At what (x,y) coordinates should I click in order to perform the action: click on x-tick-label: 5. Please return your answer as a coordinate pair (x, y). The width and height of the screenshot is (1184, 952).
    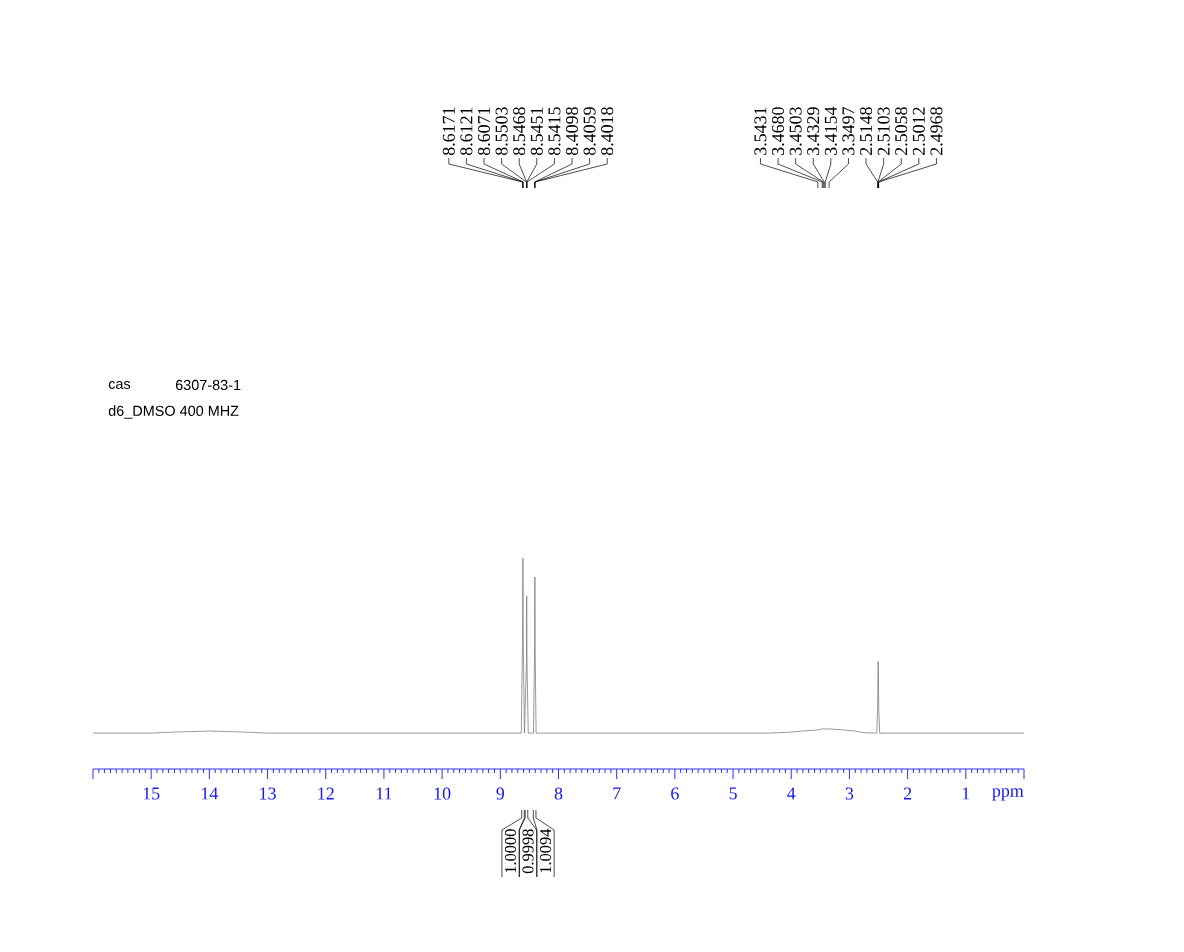
    Looking at the image, I should click on (733, 793).